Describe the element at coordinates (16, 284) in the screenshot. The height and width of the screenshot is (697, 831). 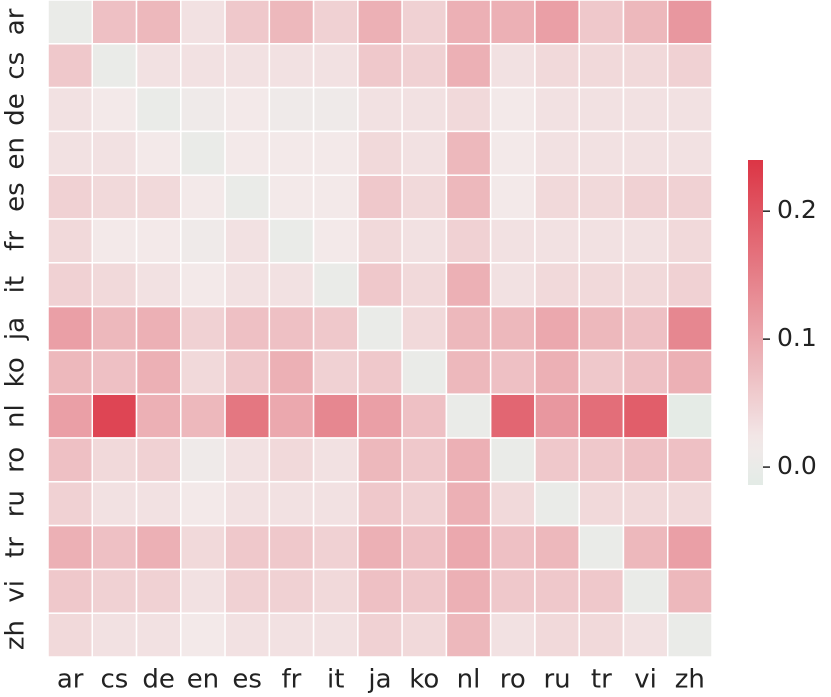
I see `y-tick-label: it` at that location.